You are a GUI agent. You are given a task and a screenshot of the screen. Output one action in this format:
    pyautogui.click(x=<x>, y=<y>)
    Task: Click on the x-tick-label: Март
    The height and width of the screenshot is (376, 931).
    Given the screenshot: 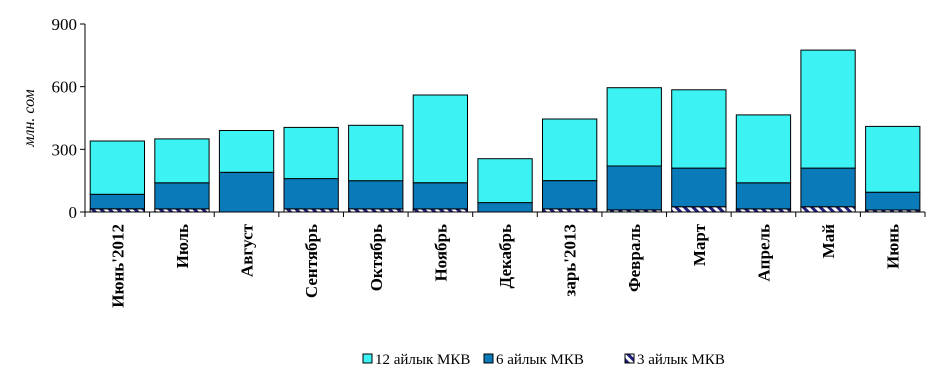 What is the action you would take?
    pyautogui.click(x=699, y=244)
    